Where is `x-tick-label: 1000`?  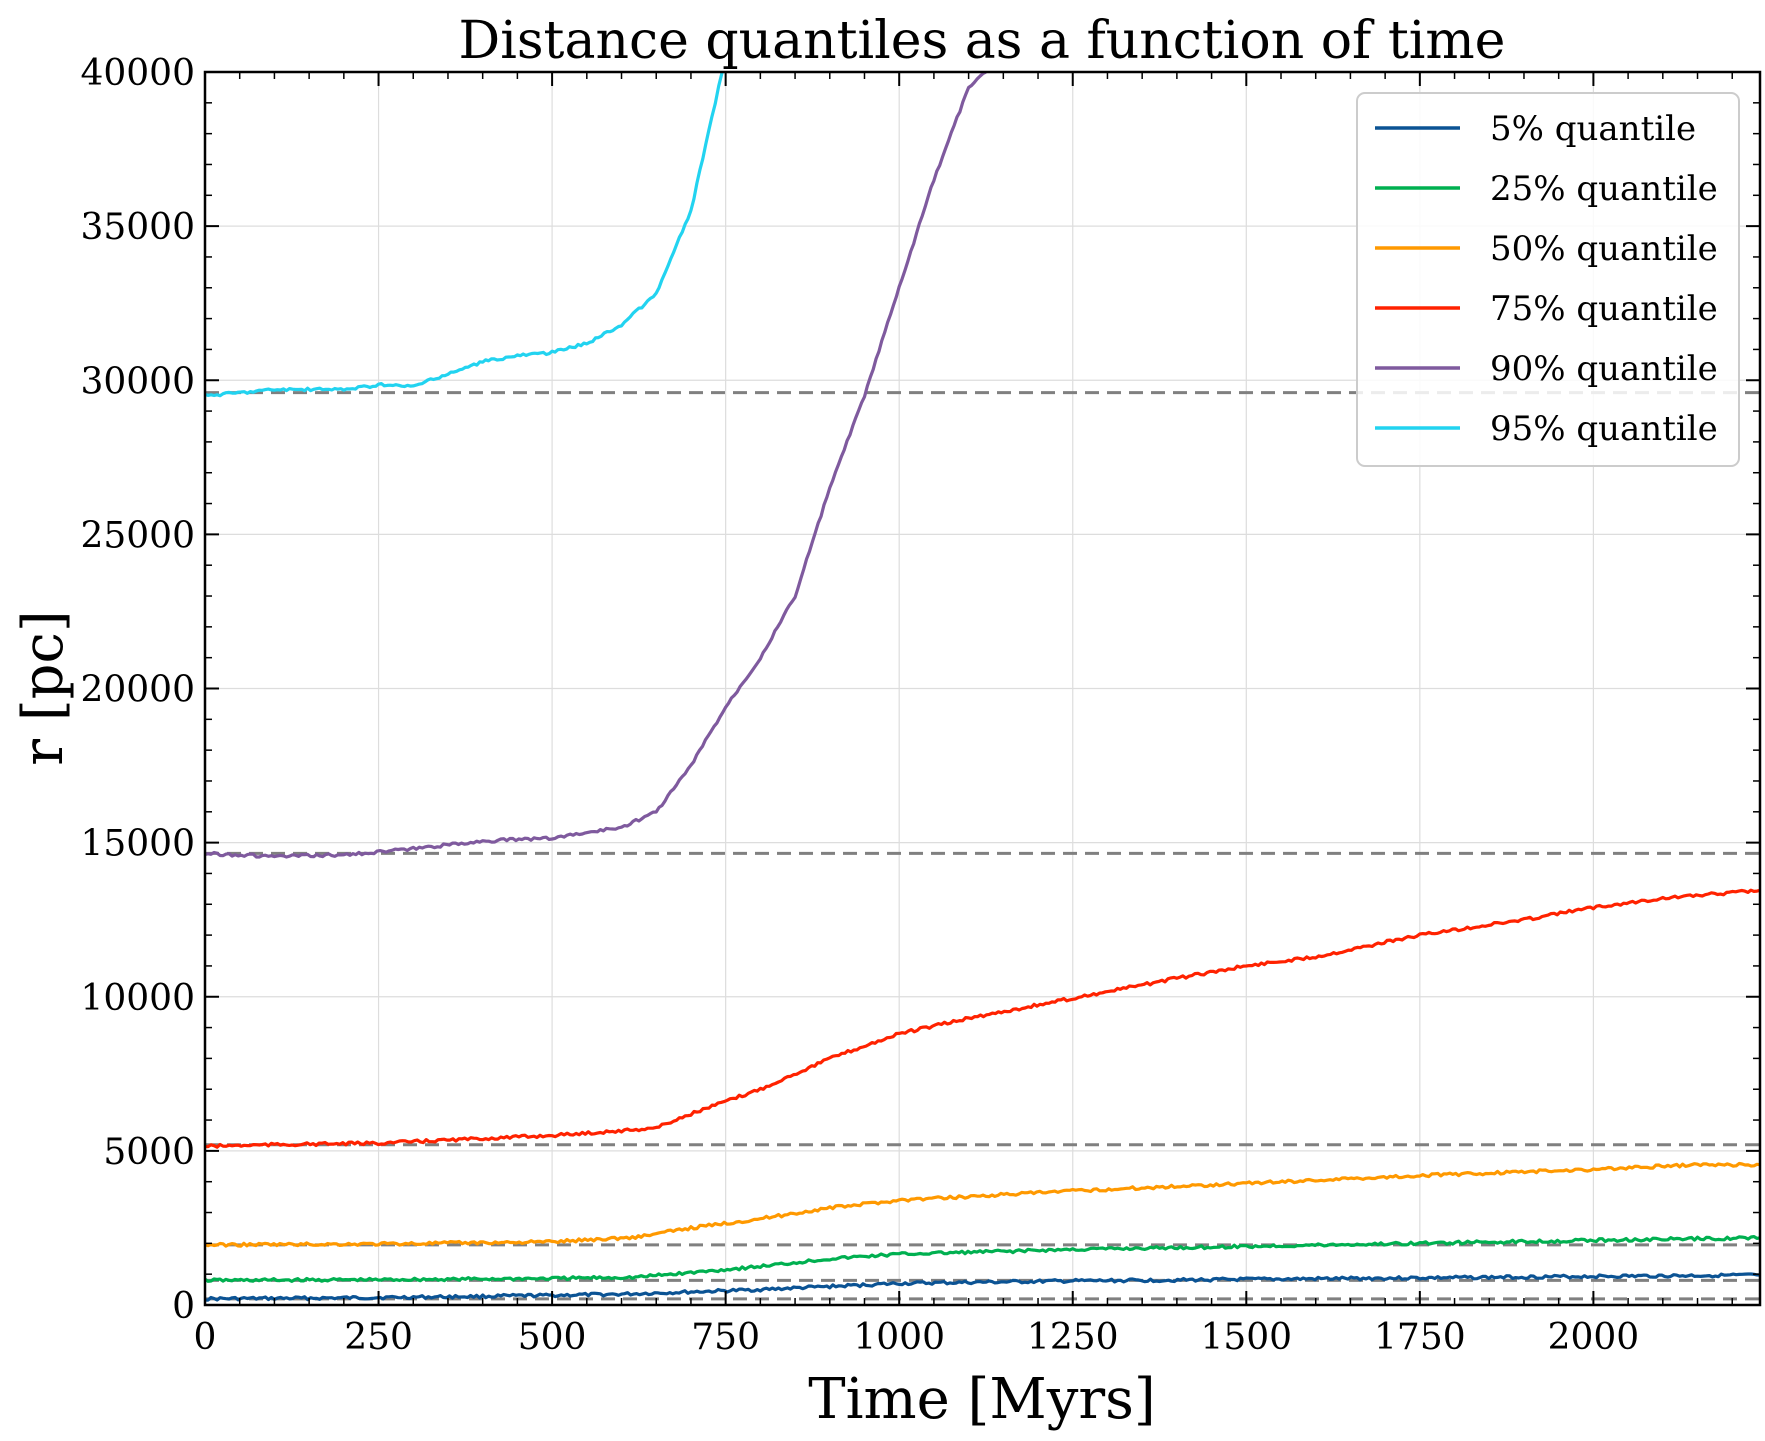
x-tick-label: 1000 is located at coordinates (899, 1337).